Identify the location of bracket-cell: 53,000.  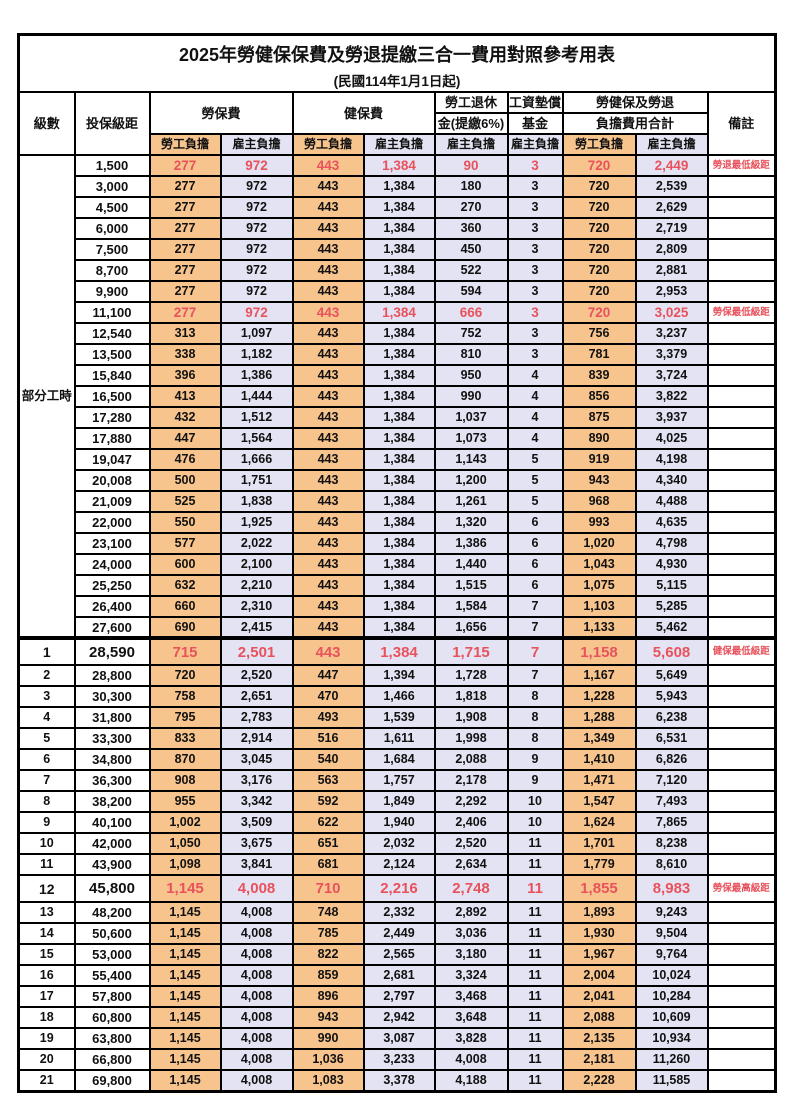
(112, 954).